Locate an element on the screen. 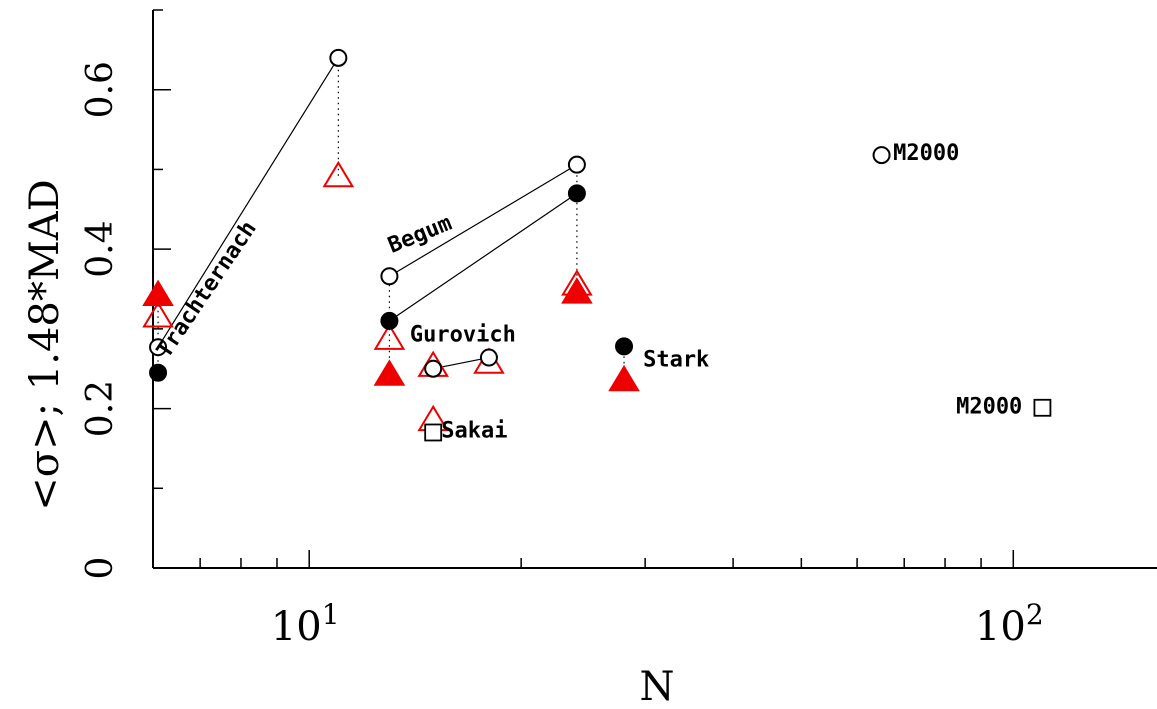  x-tick-label: 101 is located at coordinates (305, 624).